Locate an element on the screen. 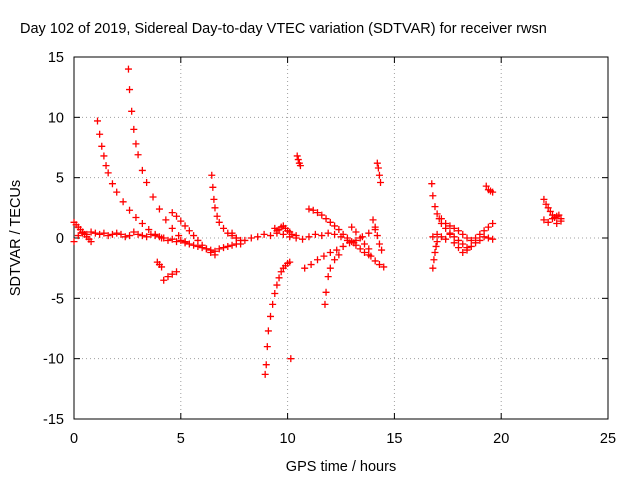 Image resolution: width=640 pixels, height=480 pixels. x-tick-label: 0 is located at coordinates (74, 439).